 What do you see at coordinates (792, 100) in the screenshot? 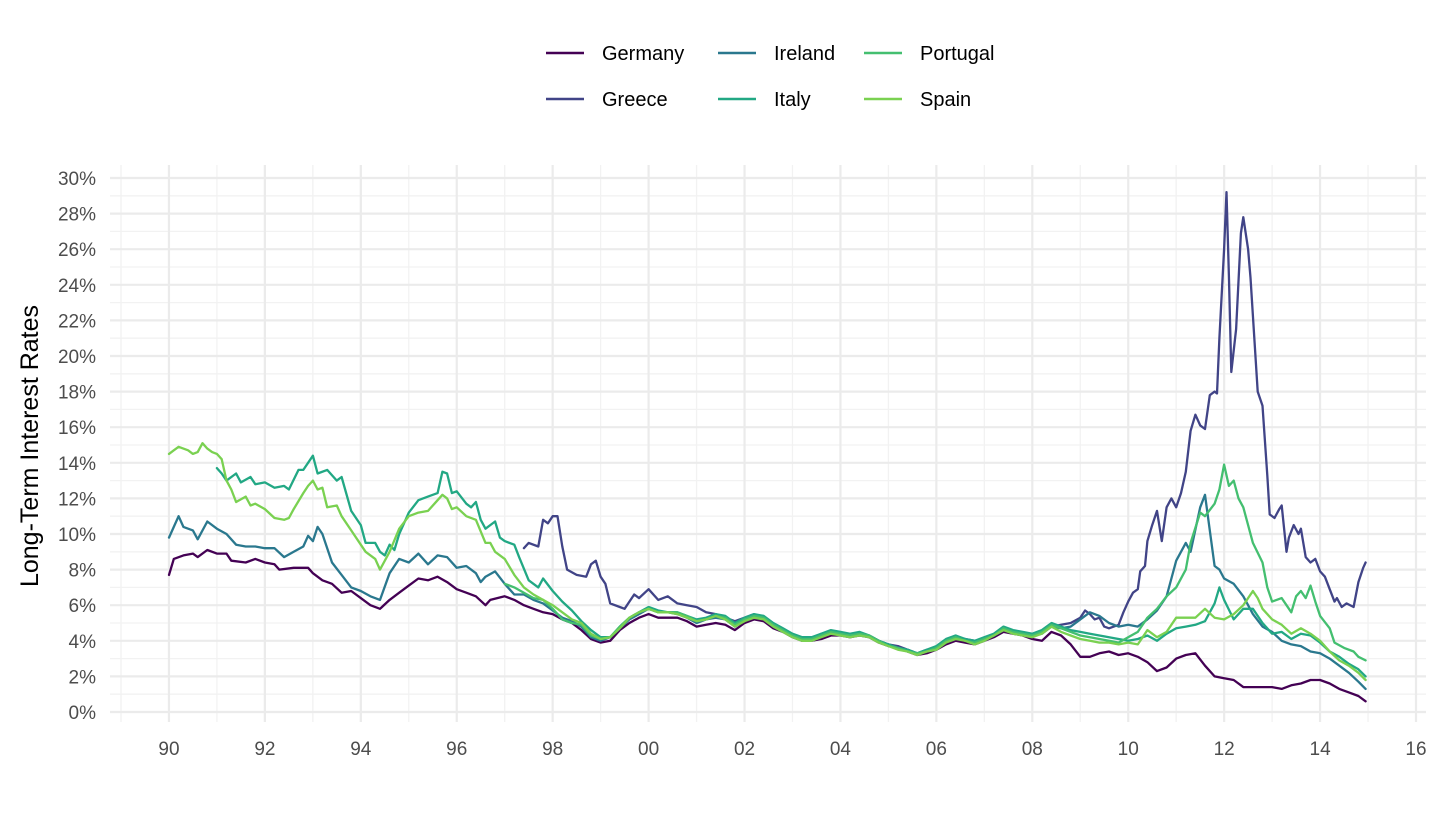
I see `legend-label-italy: Italy` at bounding box center [792, 100].